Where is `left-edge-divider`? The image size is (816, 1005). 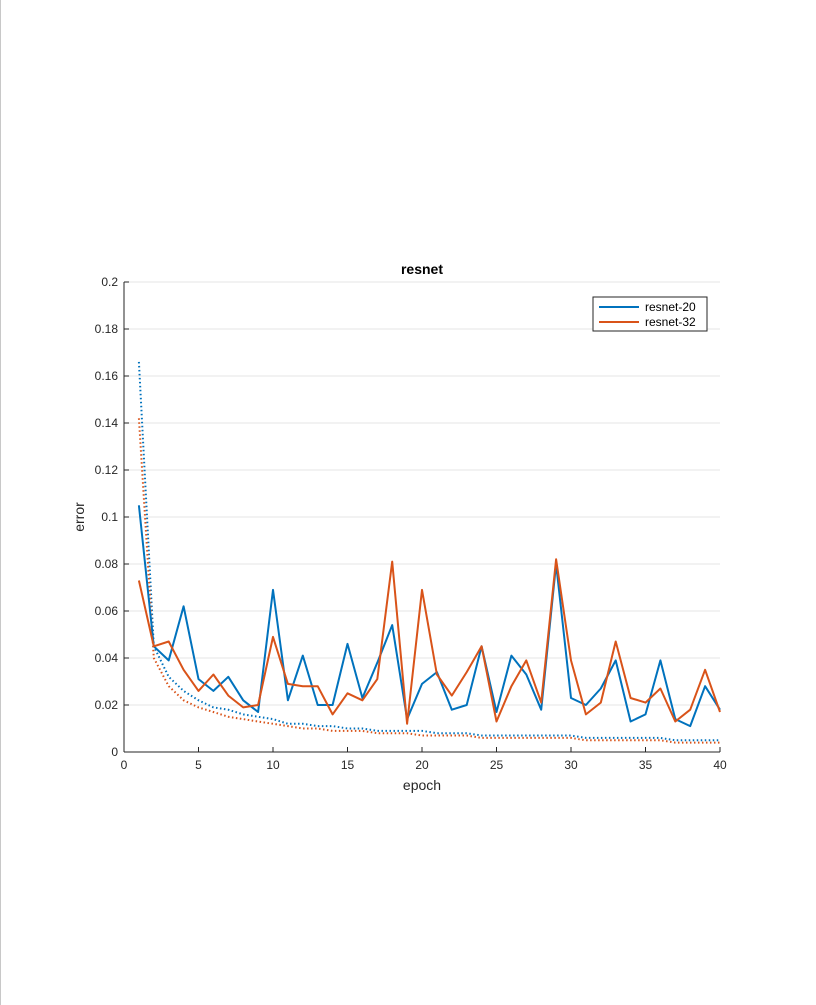
left-edge-divider is located at coordinates (0, 502).